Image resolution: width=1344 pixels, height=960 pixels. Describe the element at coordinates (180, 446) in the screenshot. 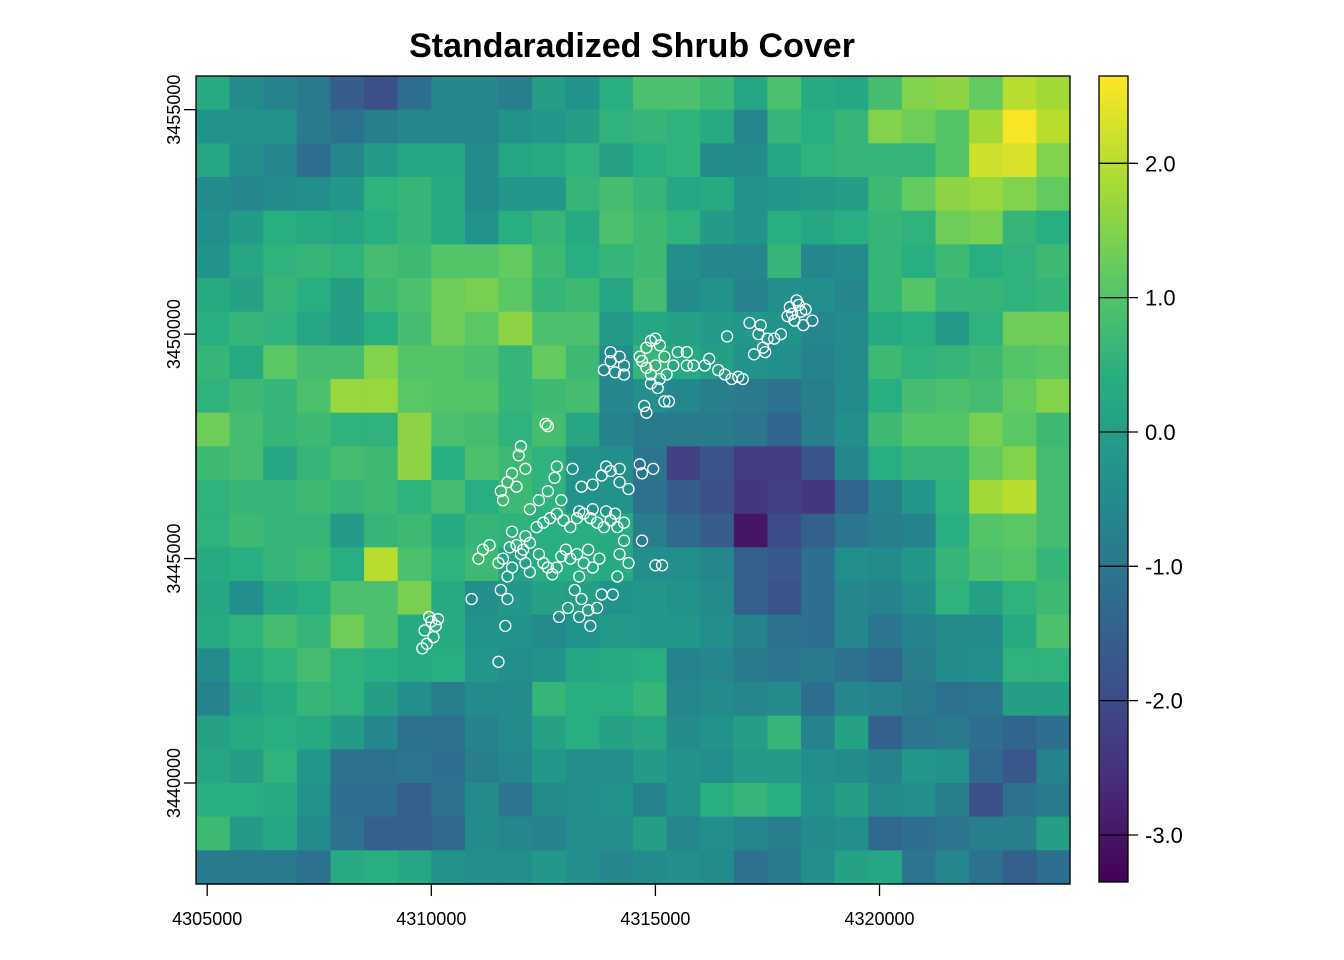

I see `y-axis: 3440000 3445000 3450000 3455000` at that location.